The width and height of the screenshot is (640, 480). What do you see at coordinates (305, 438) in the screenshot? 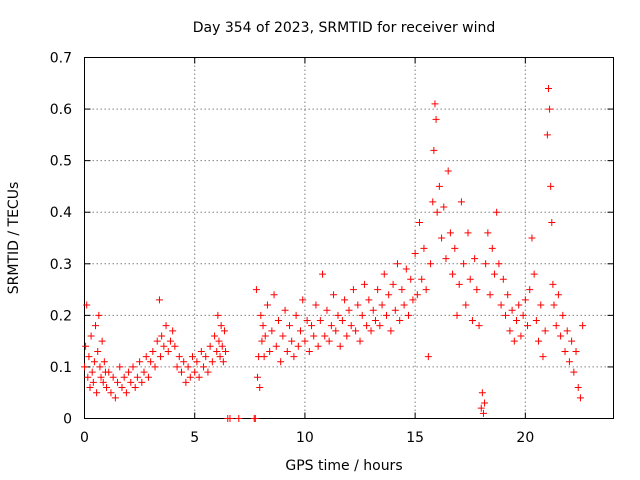
I see `x-tick-label: 10` at bounding box center [305, 438].